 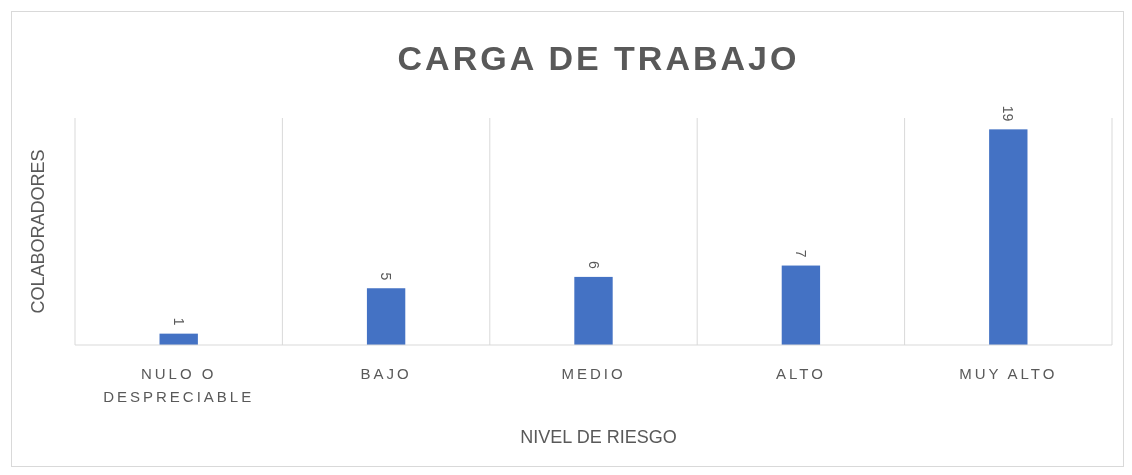 What do you see at coordinates (593, 373) in the screenshot?
I see `x-tick-label: MEDIO` at bounding box center [593, 373].